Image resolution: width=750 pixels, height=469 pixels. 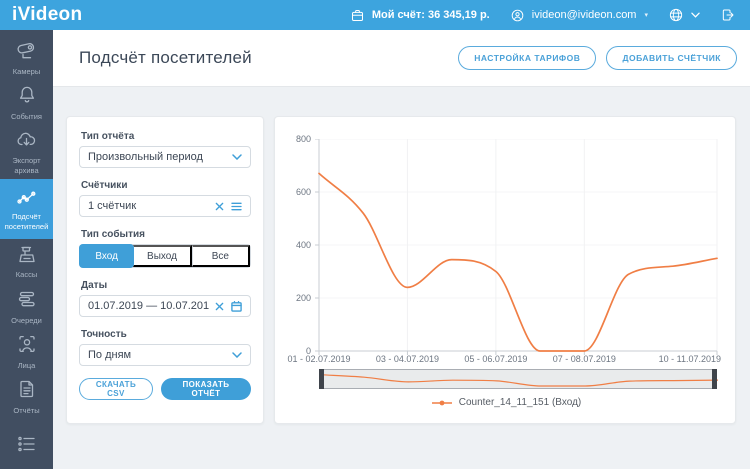 I want to click on cloud-download-icon, so click(x=27, y=141).